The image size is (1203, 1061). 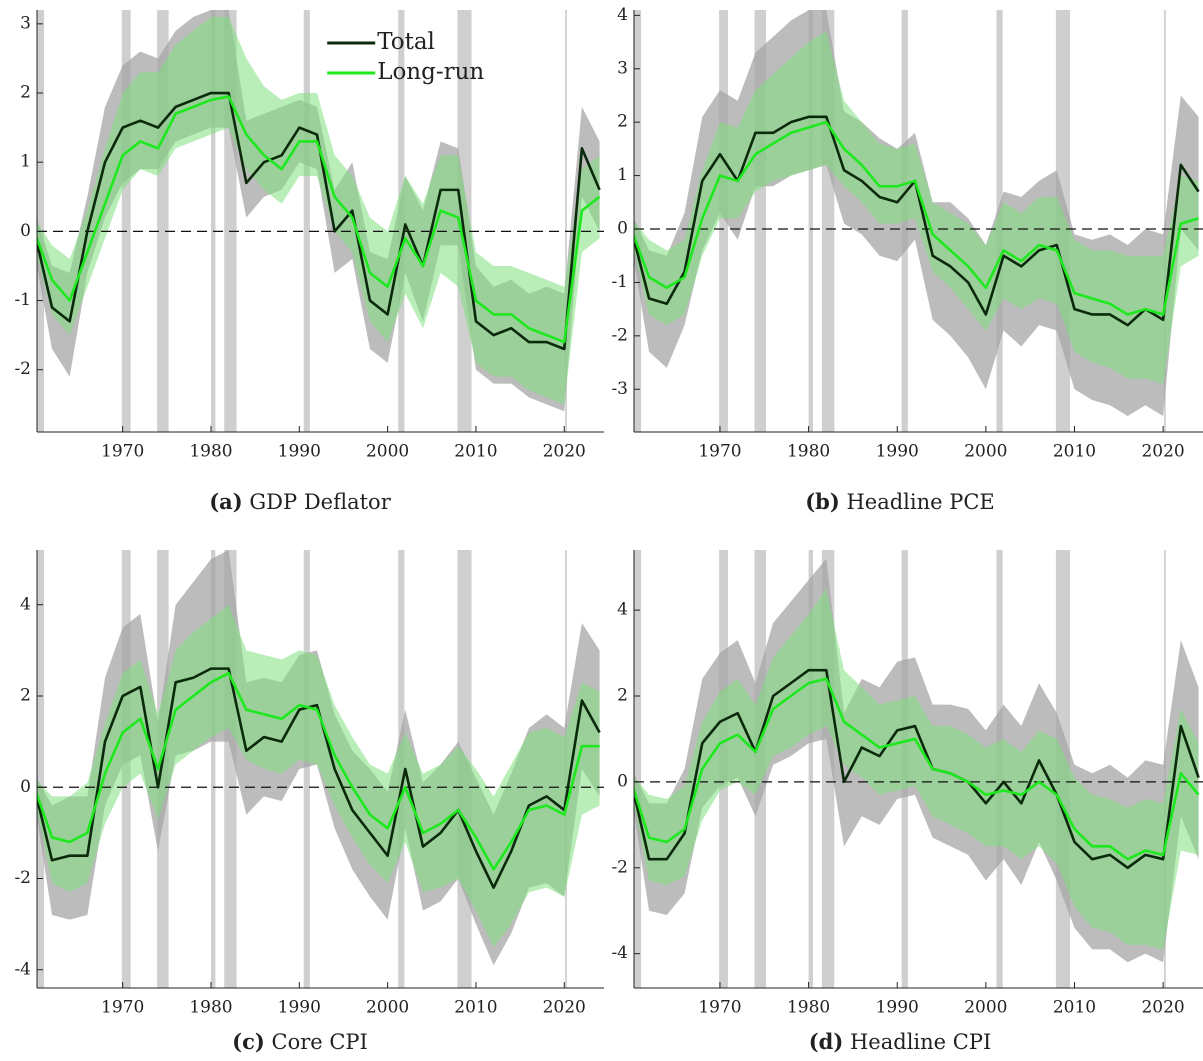 What do you see at coordinates (826, 1041) in the screenshot?
I see `caption-label: (d)` at bounding box center [826, 1041].